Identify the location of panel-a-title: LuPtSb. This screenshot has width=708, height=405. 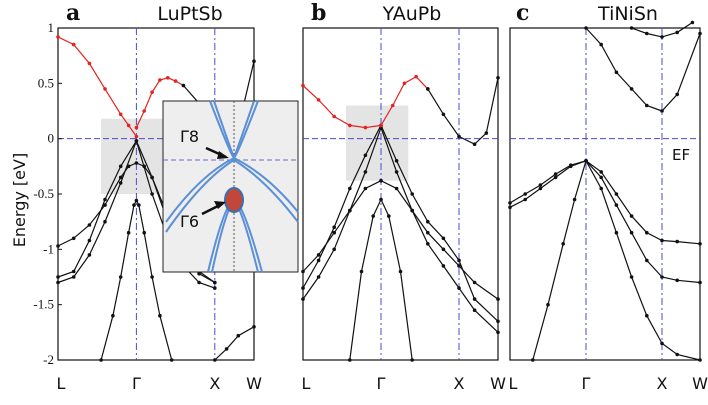
(189, 14).